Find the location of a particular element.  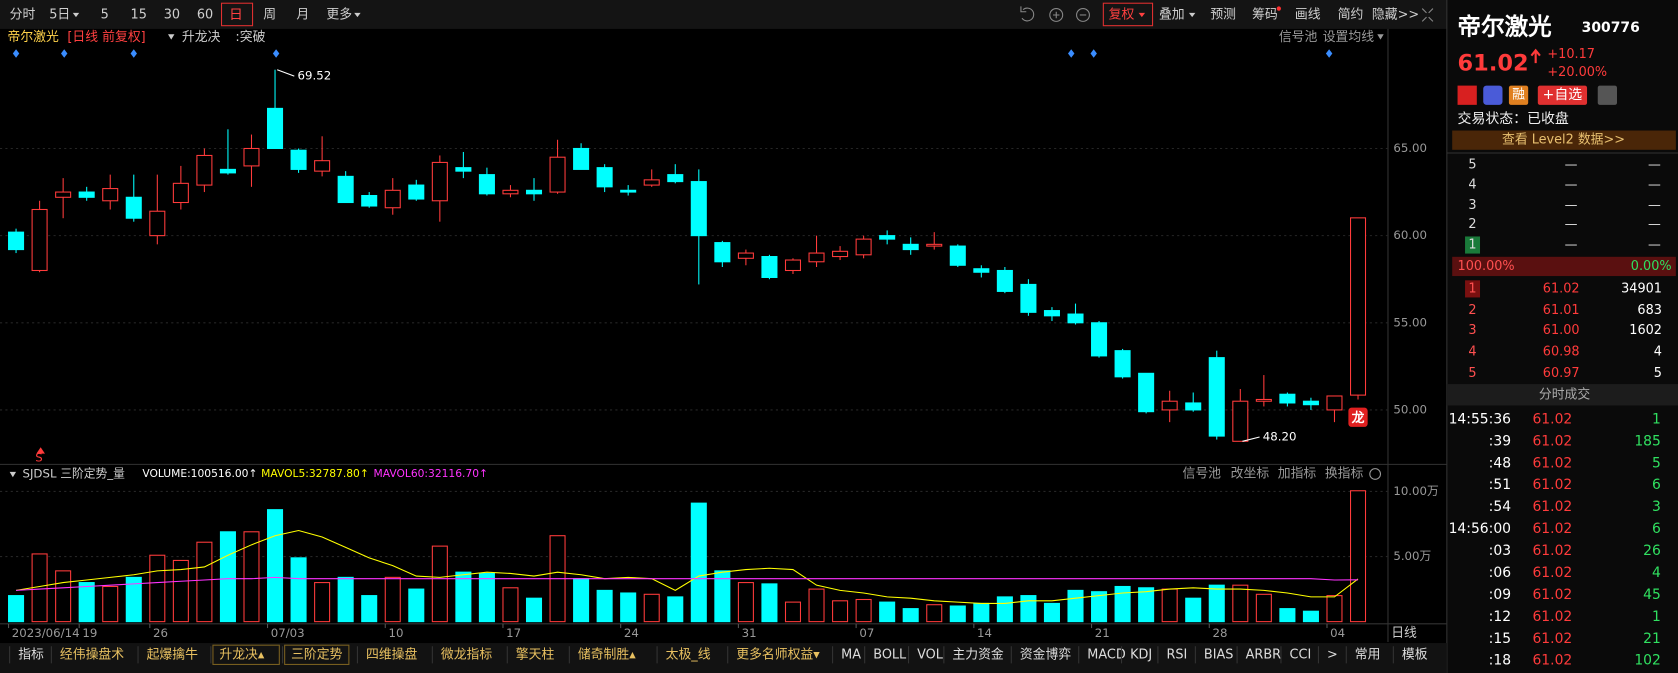

tool-button: 筹码 is located at coordinates (1265, 14).